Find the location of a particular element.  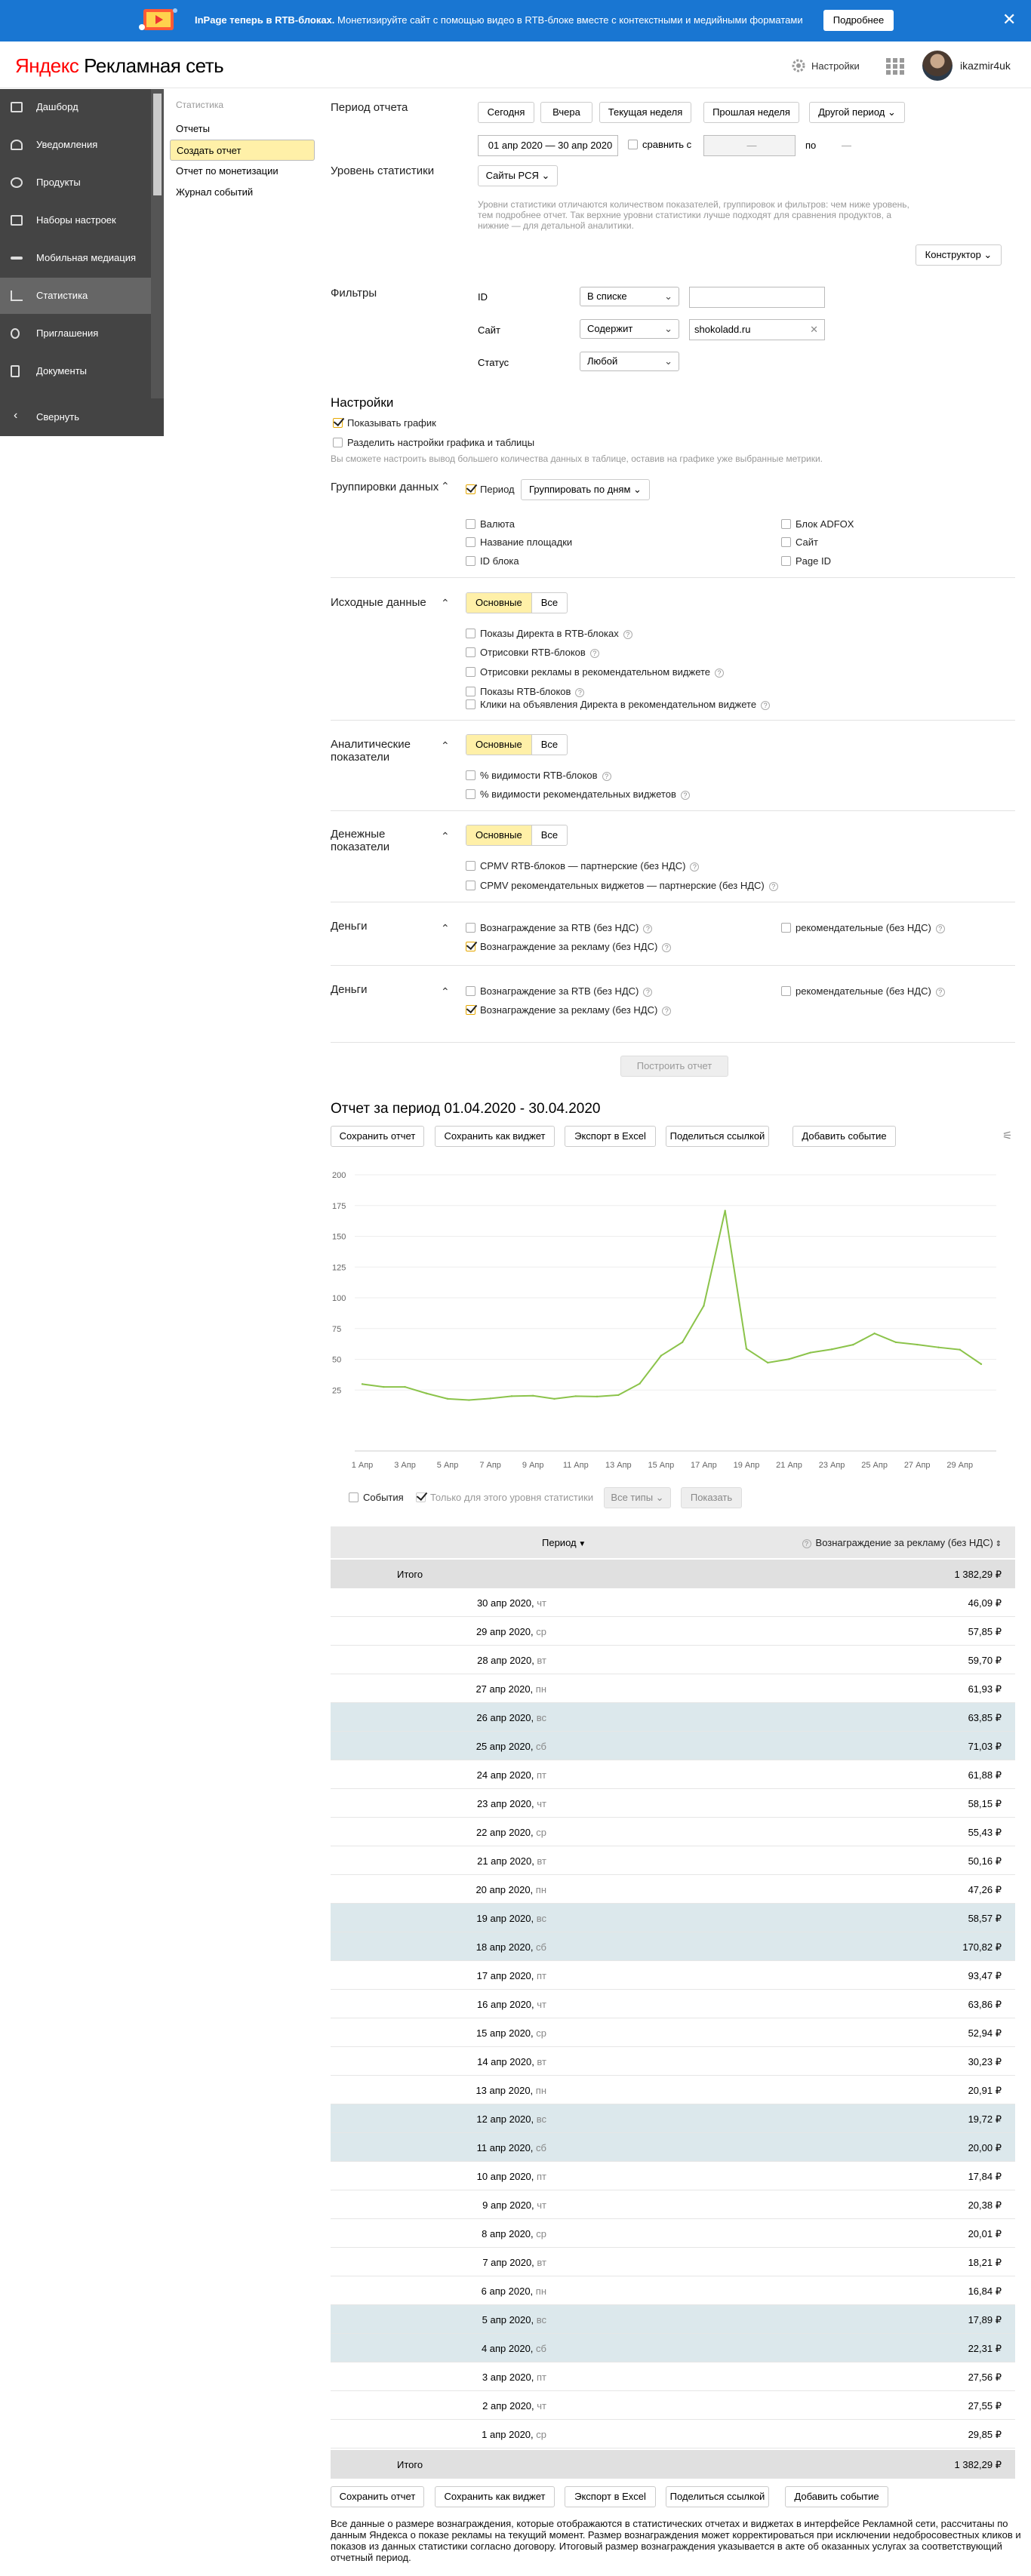

analytic-option: % видимости RTB-блоков? is located at coordinates (538, 775).